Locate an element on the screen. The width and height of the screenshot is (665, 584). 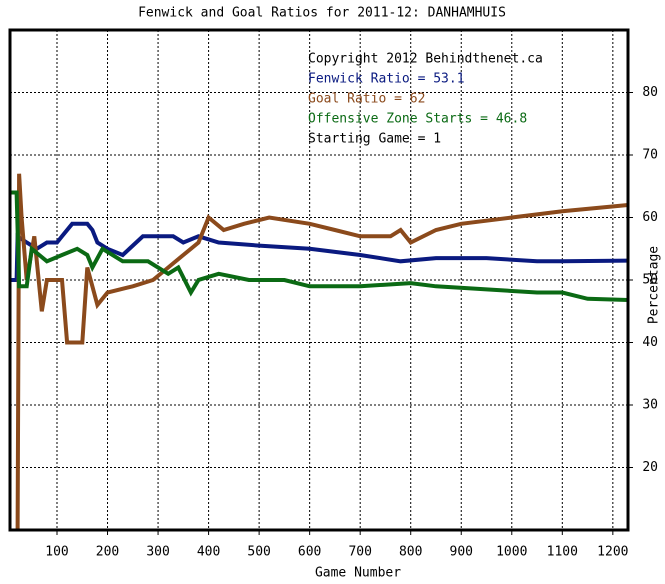
y-tick-label: 70 is located at coordinates (650, 155).